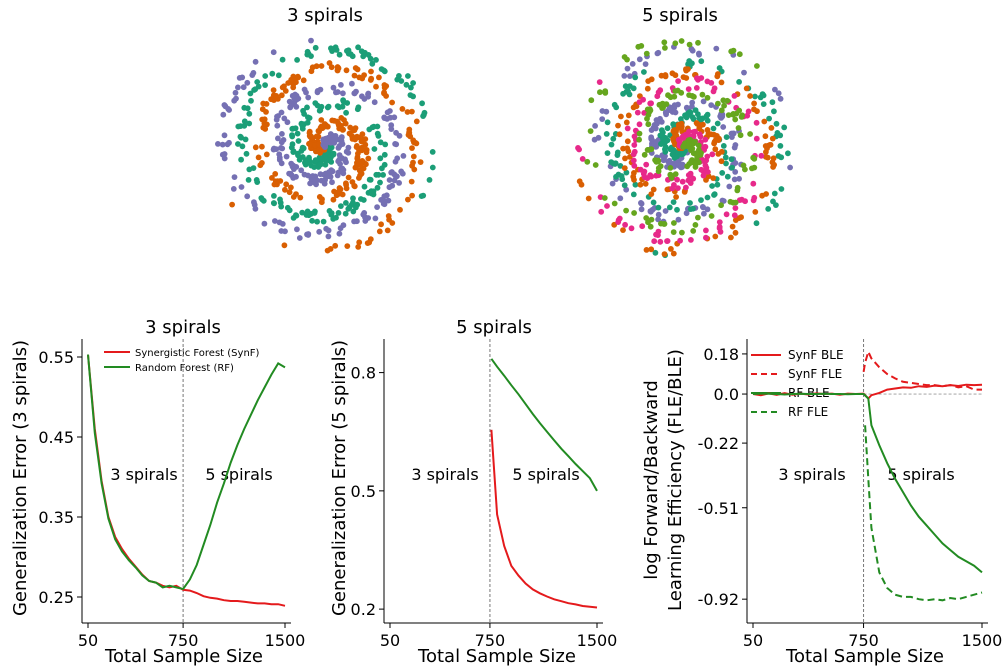 The image size is (1007, 666). Describe the element at coordinates (684, 148) in the screenshot. I see `scatter-points-5-spirals` at that location.